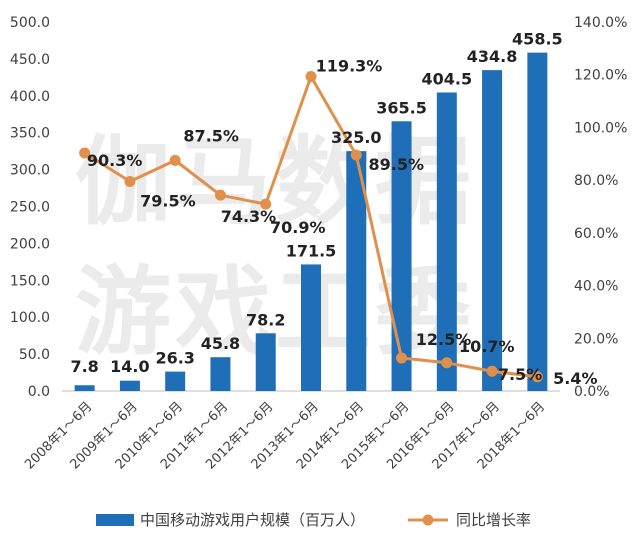 This screenshot has width=640, height=550. I want to click on bar-value-label: 45.8, so click(220, 343).